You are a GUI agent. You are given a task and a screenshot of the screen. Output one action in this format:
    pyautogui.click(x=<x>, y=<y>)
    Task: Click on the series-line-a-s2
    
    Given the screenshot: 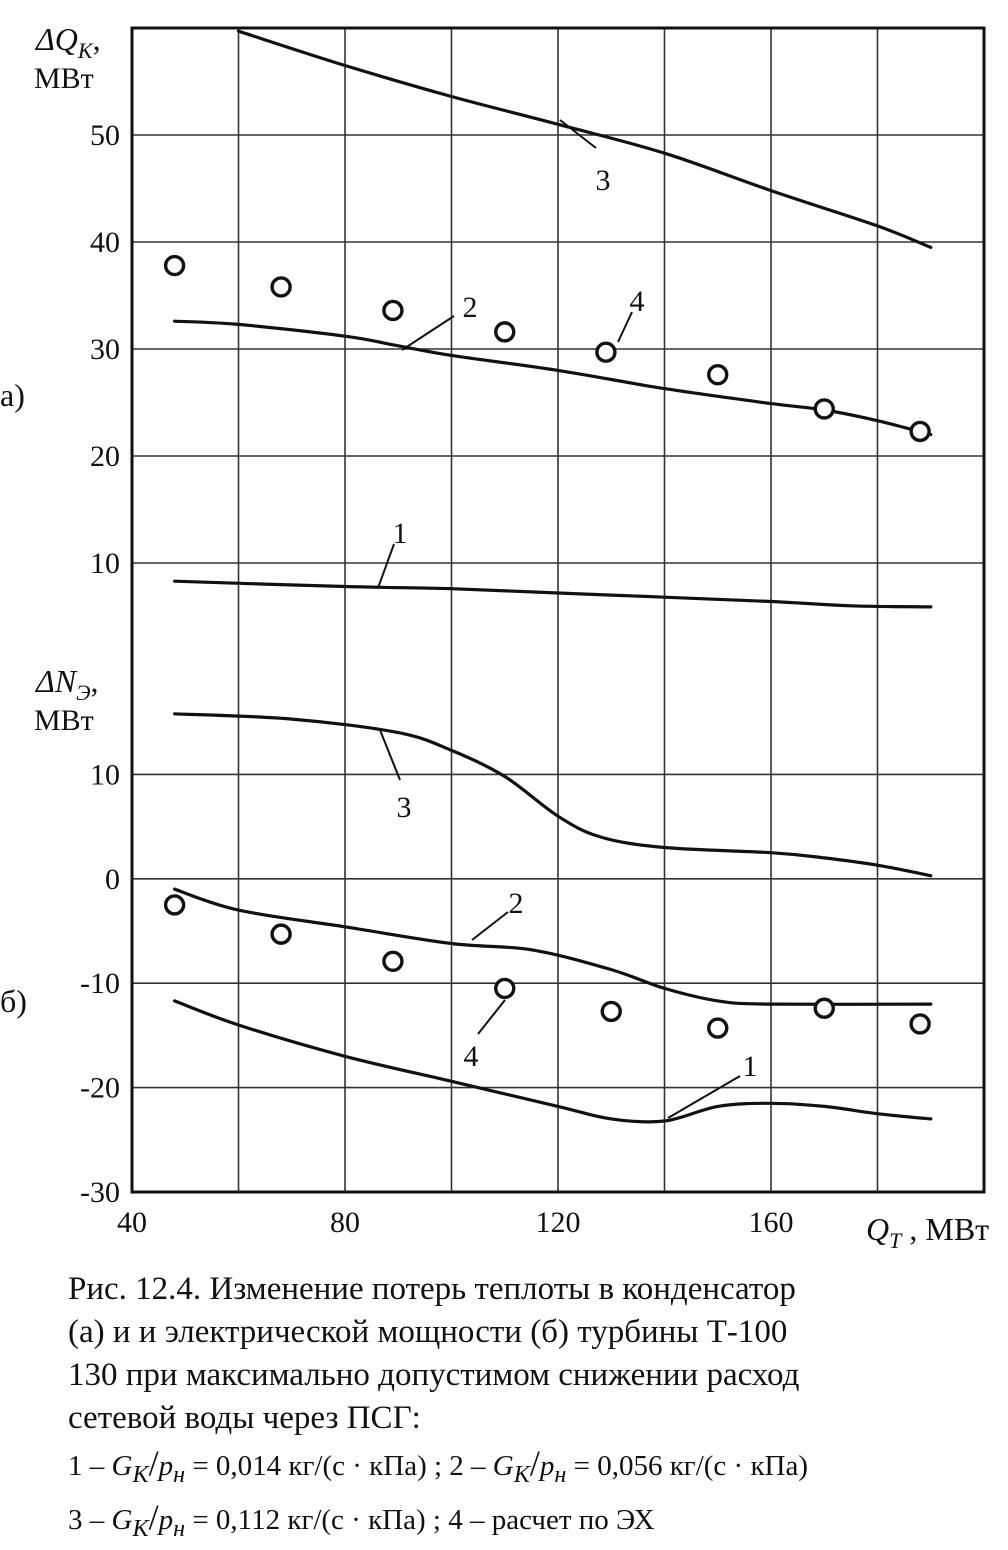 What is the action you would take?
    pyautogui.click(x=553, y=378)
    